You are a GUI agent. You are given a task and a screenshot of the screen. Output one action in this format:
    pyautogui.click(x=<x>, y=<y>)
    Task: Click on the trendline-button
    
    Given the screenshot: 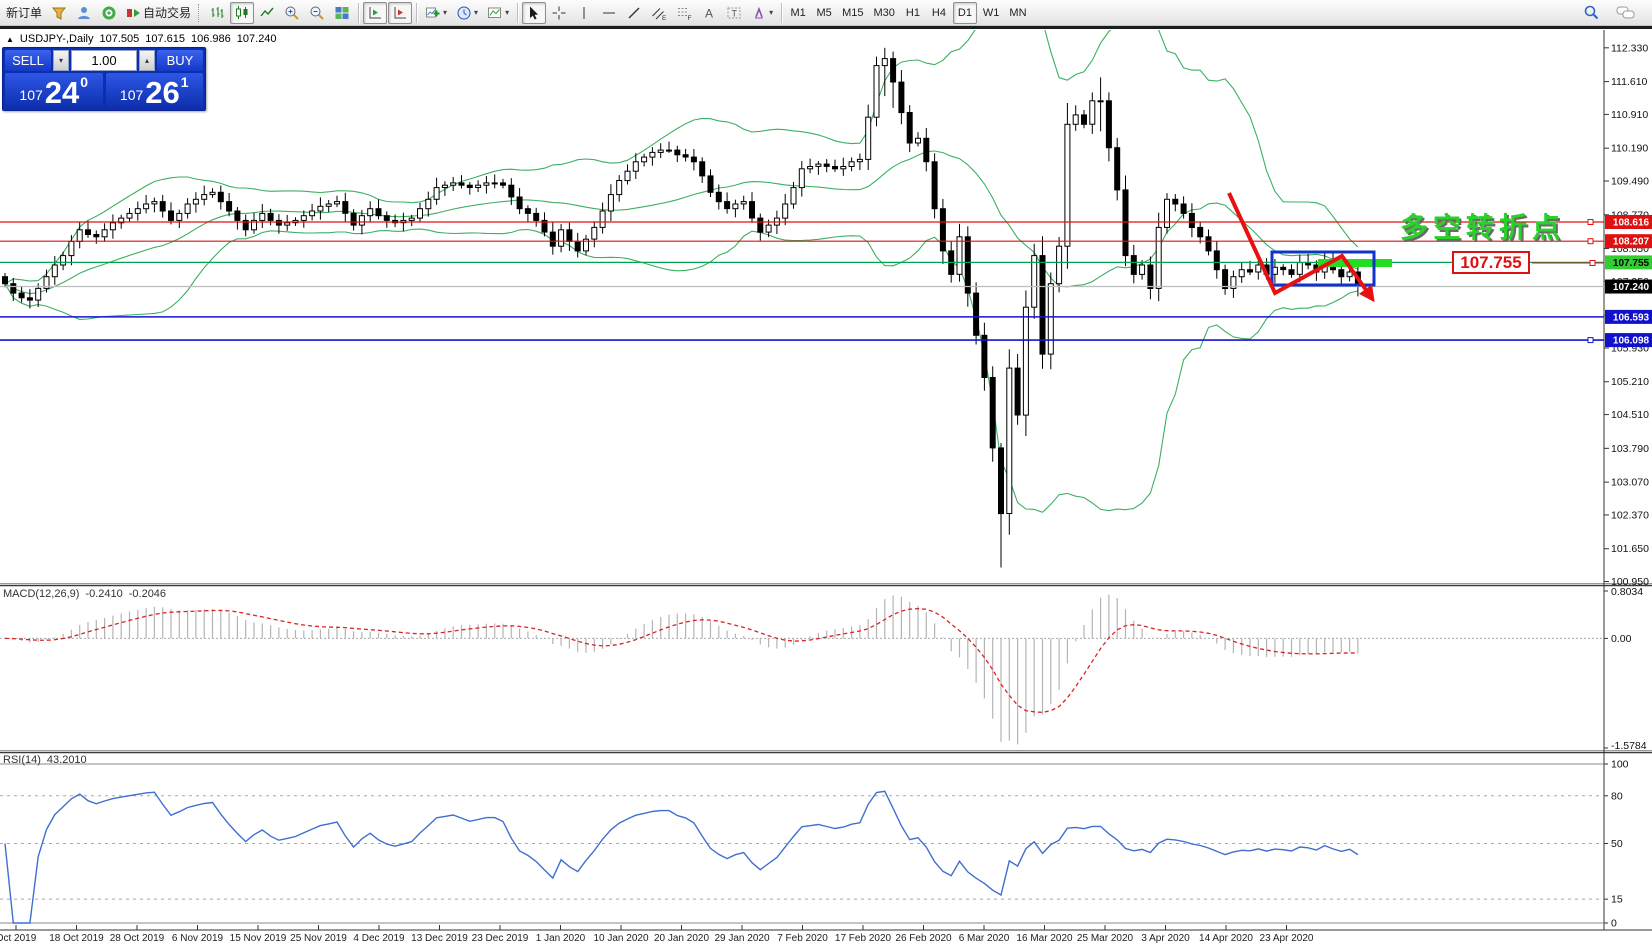 What is the action you would take?
    pyautogui.click(x=634, y=13)
    